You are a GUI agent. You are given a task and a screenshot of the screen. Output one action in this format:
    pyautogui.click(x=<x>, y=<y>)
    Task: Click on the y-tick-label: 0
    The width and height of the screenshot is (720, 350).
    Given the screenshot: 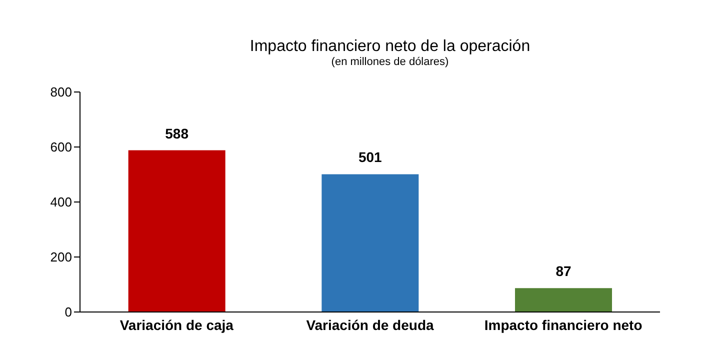 What is the action you would take?
    pyautogui.click(x=68, y=312)
    